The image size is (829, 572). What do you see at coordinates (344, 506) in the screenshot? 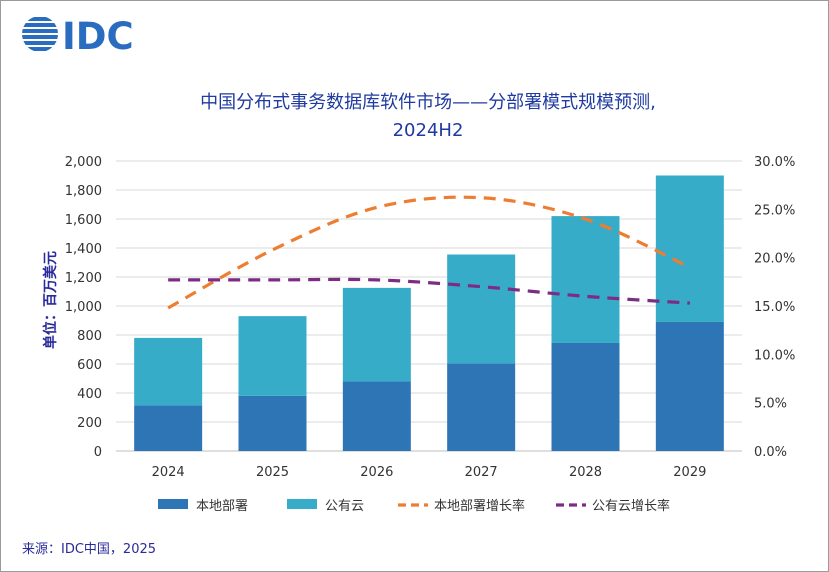
I see `legend-label: 公有云` at bounding box center [344, 506].